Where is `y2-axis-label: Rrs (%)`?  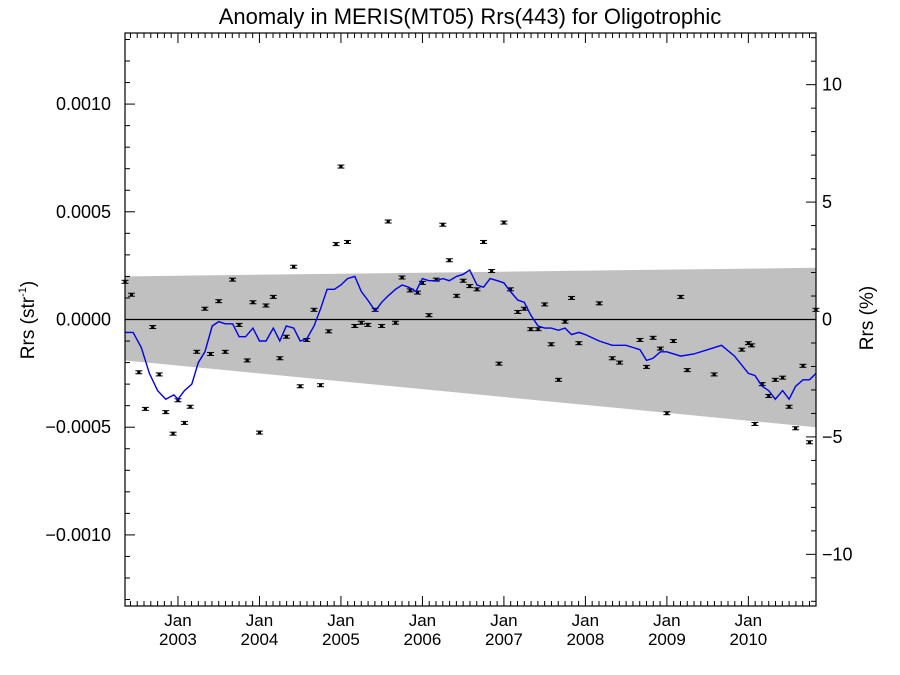
y2-axis-label: Rrs (%) is located at coordinates (867, 318).